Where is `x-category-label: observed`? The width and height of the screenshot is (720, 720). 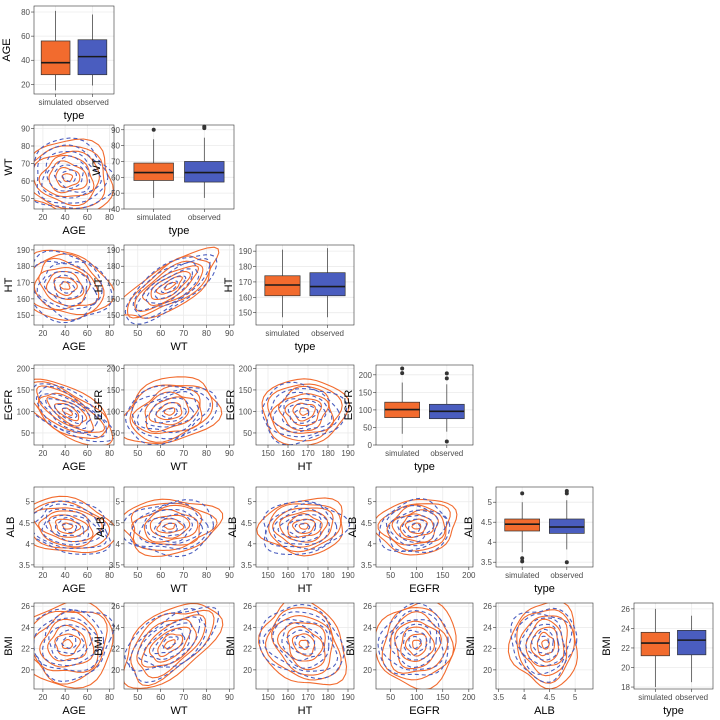
x-category-label: observed is located at coordinates (691, 697).